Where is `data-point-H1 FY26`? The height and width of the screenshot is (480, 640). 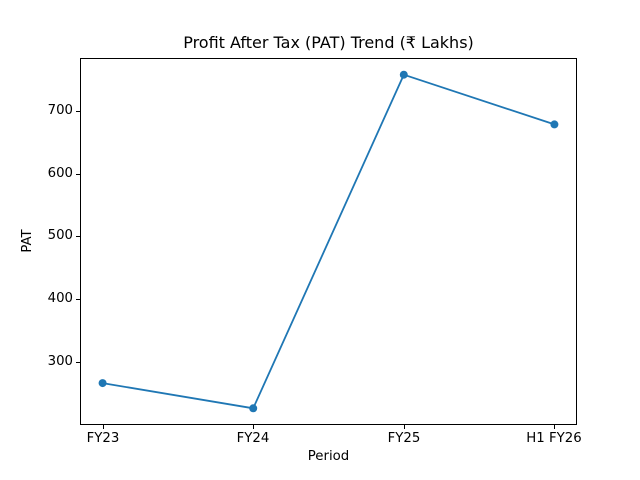
data-point-H1 FY26 is located at coordinates (554, 124).